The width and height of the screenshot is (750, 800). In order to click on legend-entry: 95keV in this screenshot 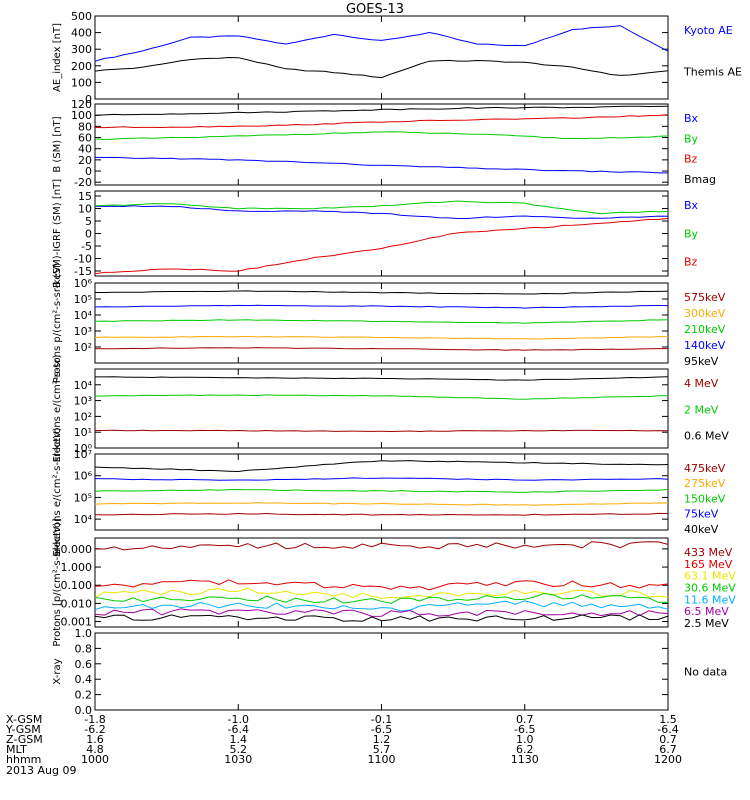, I will do `click(701, 361)`.